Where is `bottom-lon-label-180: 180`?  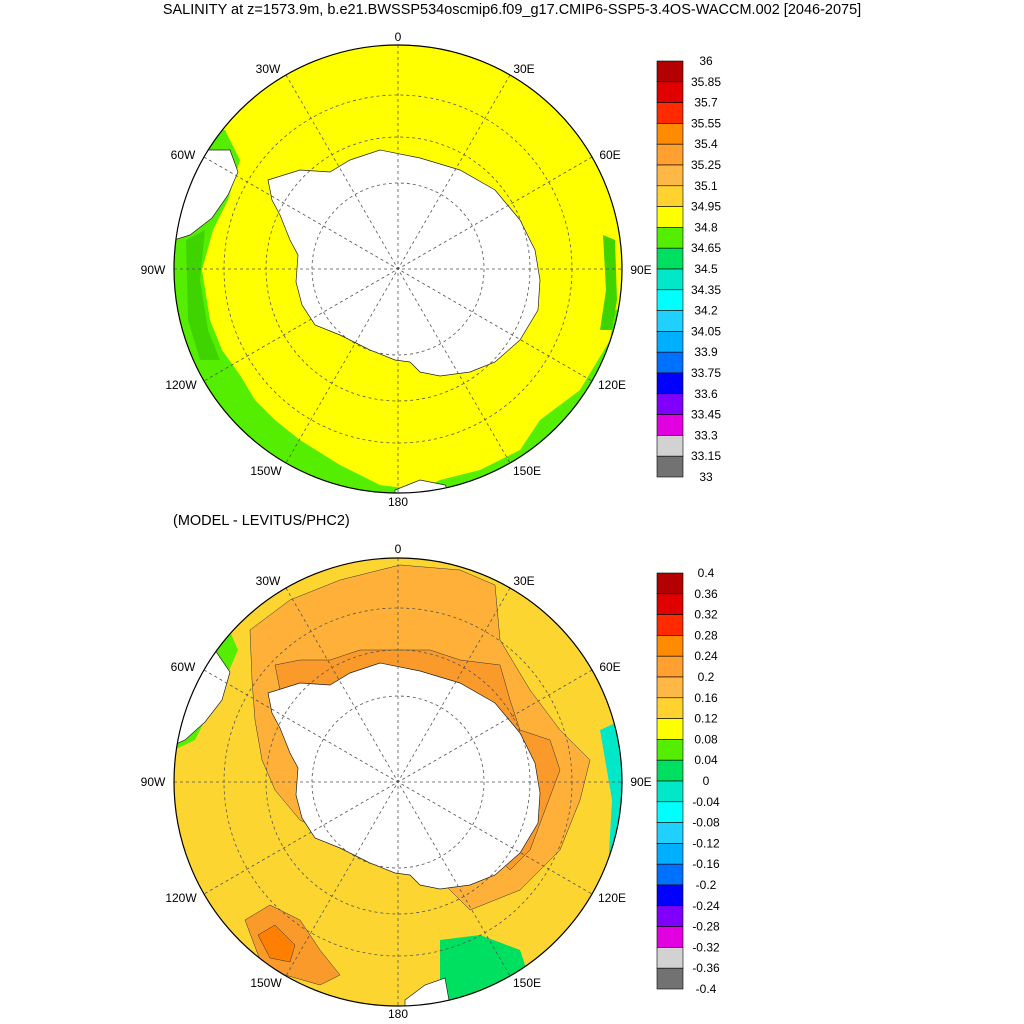 bottom-lon-label-180: 180 is located at coordinates (398, 1014).